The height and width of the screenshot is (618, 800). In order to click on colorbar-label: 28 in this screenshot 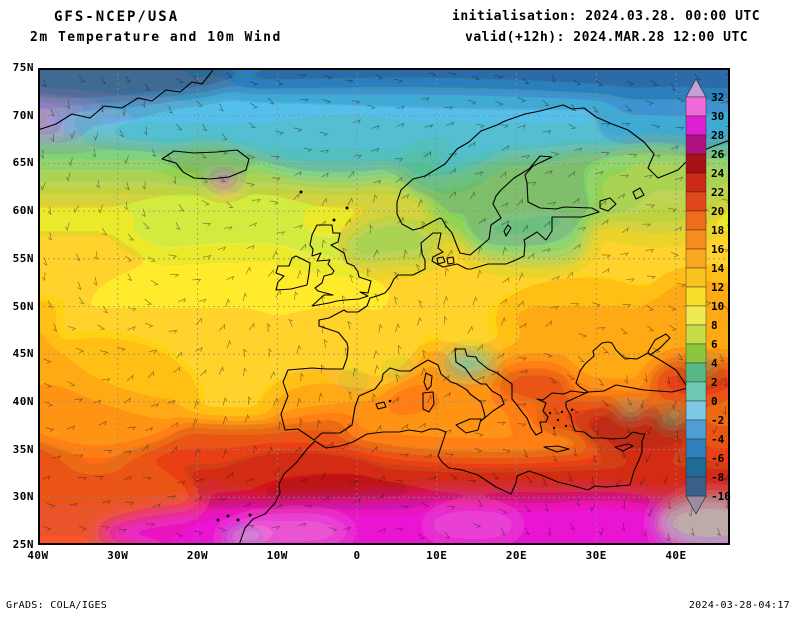, I will do `click(717, 135)`.